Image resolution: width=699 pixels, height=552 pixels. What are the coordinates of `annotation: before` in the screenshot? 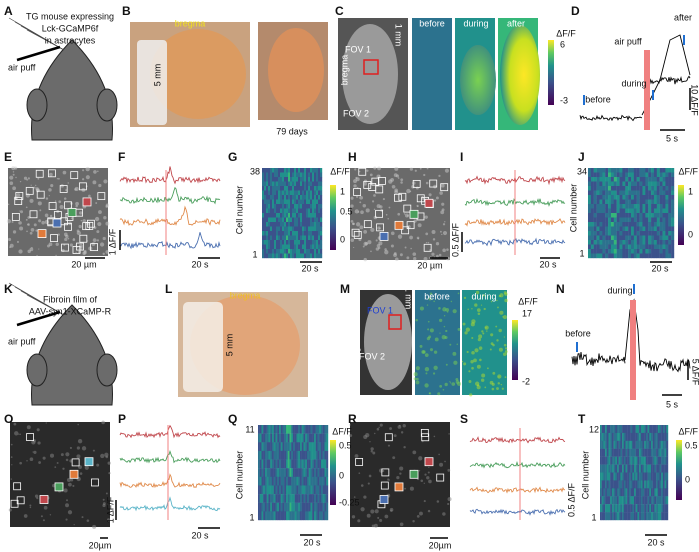 It's located at (432, 23).